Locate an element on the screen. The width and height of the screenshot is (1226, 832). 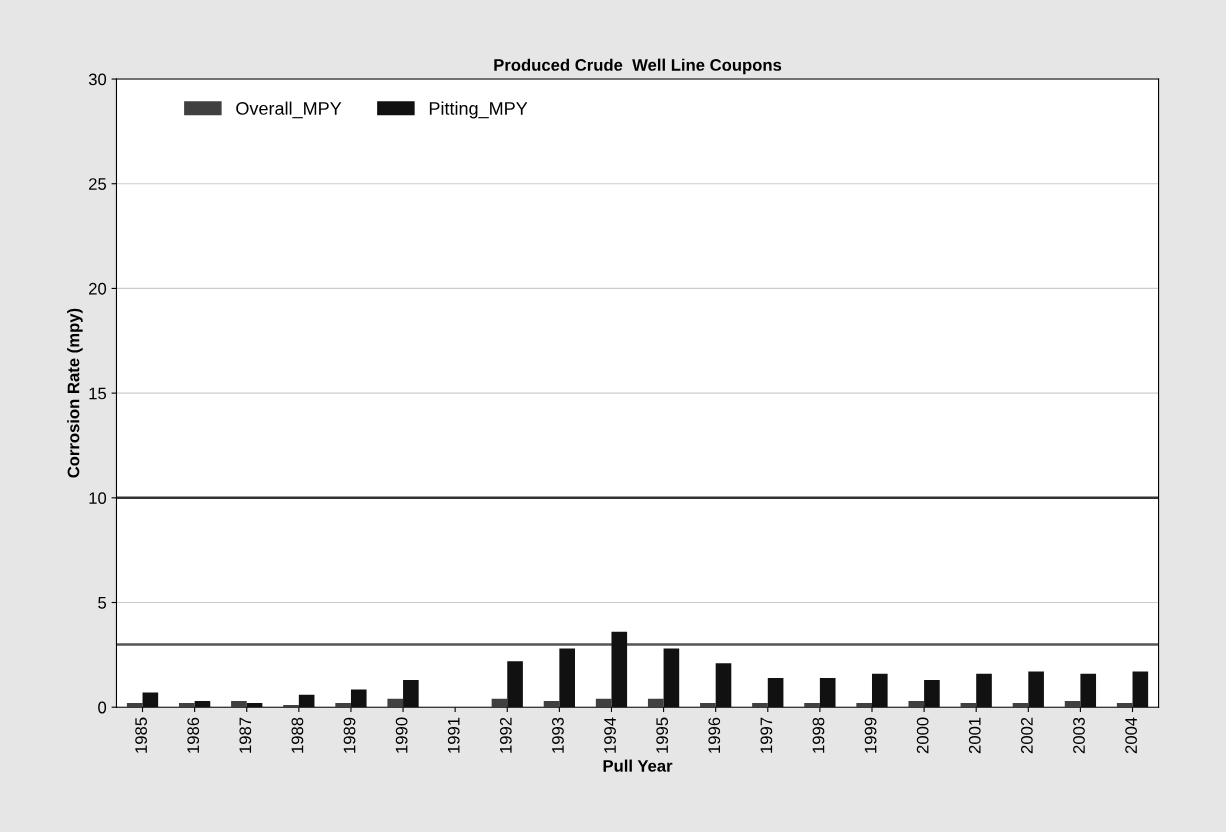
y-tick-label: 5 is located at coordinates (102, 603).